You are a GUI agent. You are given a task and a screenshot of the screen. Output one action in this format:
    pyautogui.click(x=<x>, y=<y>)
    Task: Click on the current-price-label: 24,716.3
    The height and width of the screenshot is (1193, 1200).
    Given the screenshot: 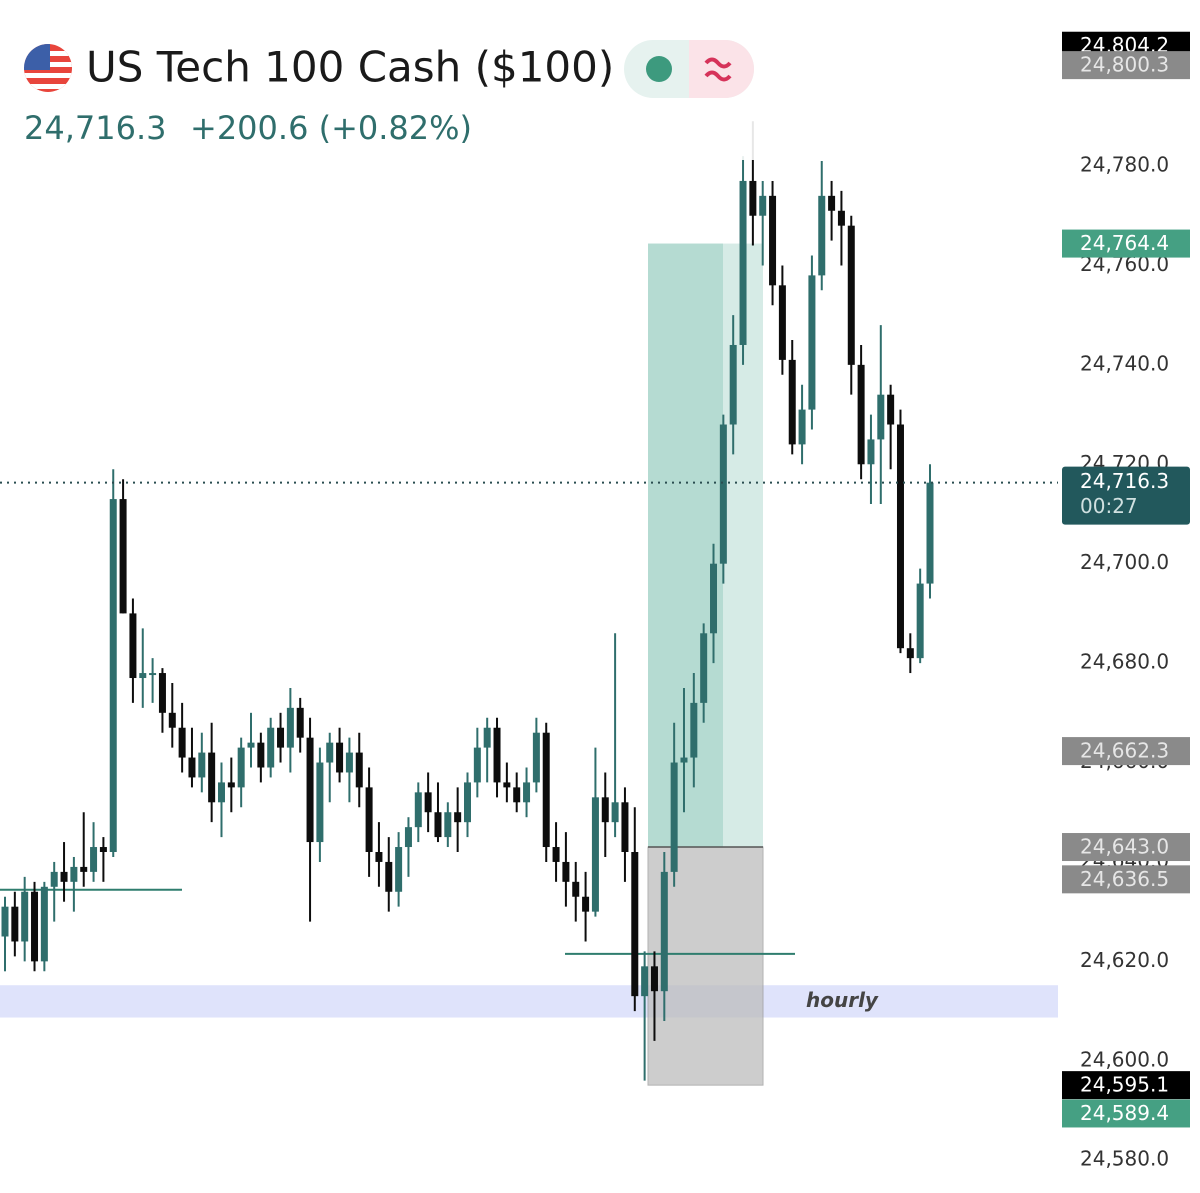 What is the action you would take?
    pyautogui.click(x=1124, y=481)
    